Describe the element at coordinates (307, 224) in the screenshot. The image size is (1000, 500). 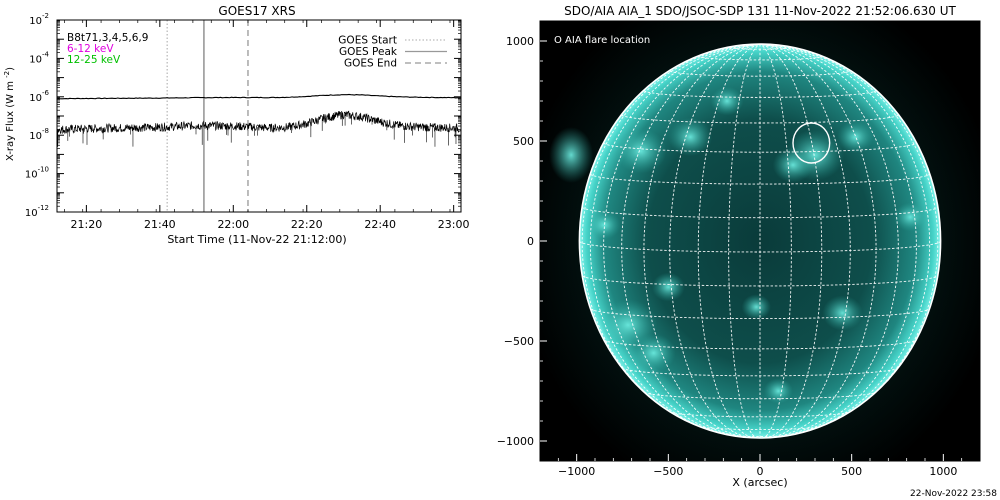
I see `goes-x-tick-label: 22:20` at that location.